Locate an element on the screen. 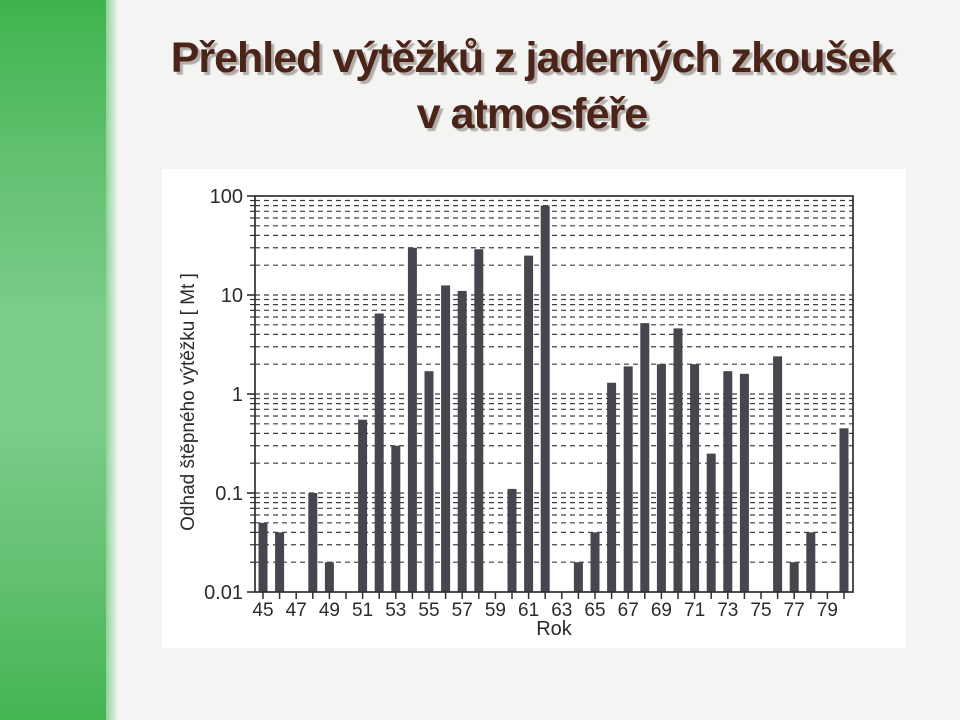 This screenshot has height=720, width=960. bar-1962 is located at coordinates (545, 398).